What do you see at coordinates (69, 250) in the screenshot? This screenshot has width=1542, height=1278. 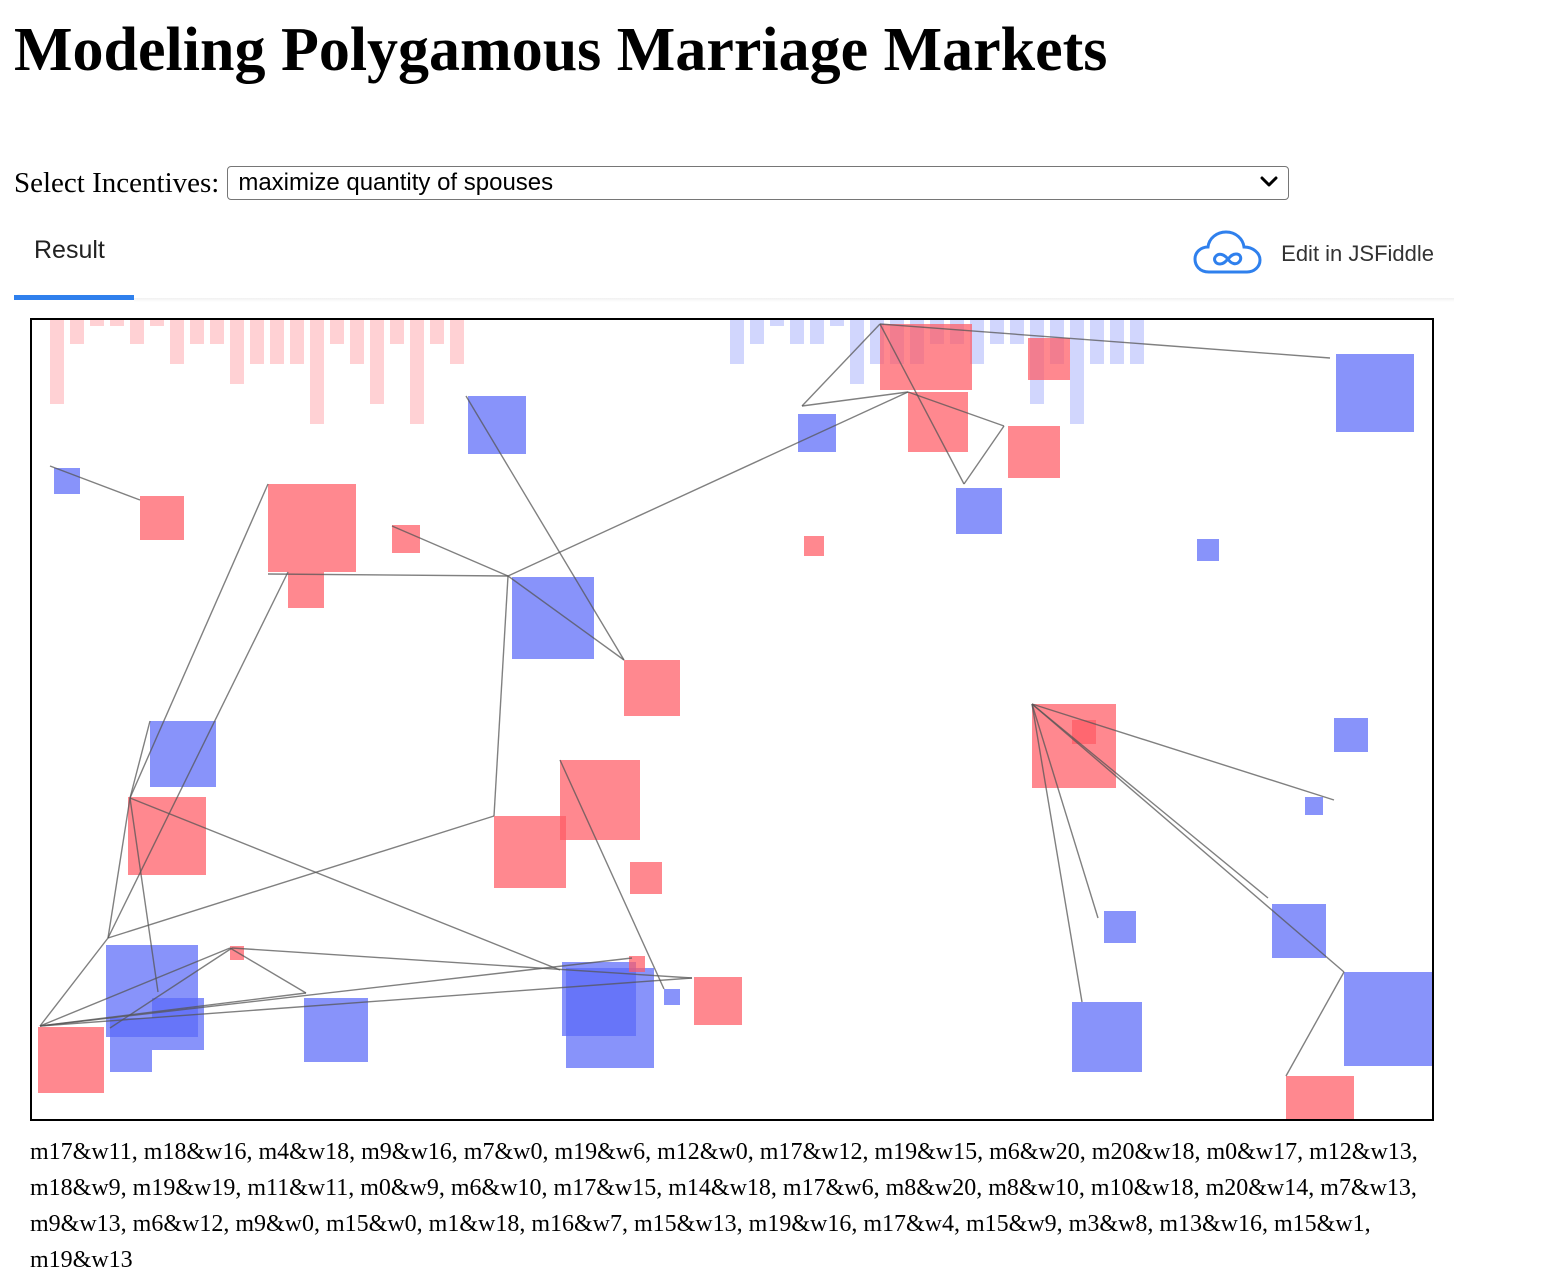 I see `tab-result-label: Result` at bounding box center [69, 250].